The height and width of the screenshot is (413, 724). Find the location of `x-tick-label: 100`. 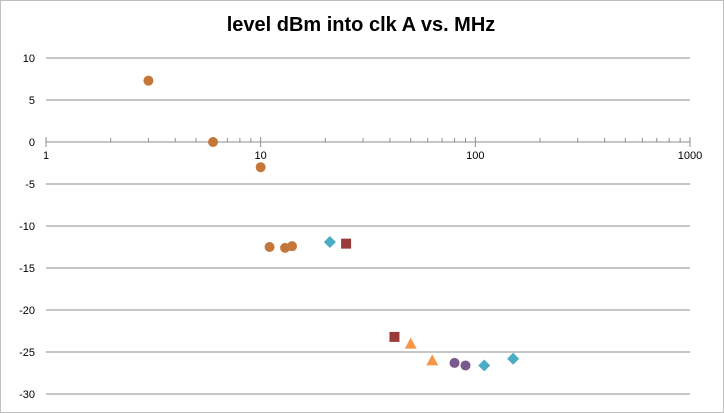

x-tick-label: 100 is located at coordinates (475, 156).